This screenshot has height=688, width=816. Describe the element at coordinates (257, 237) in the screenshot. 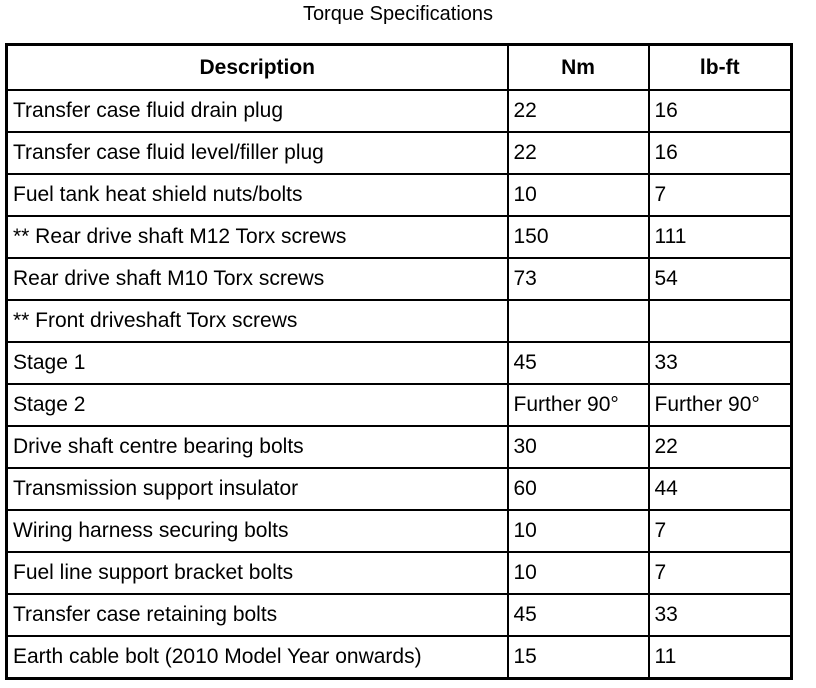

I see `cell-description: ** Rear drive shaft M12 Torx screws` at that location.